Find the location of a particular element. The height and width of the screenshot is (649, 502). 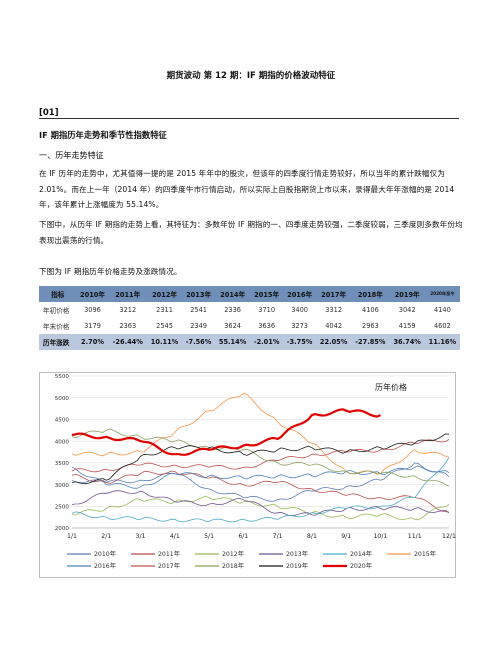

table-header-cell: 2015年 is located at coordinates (267, 294).